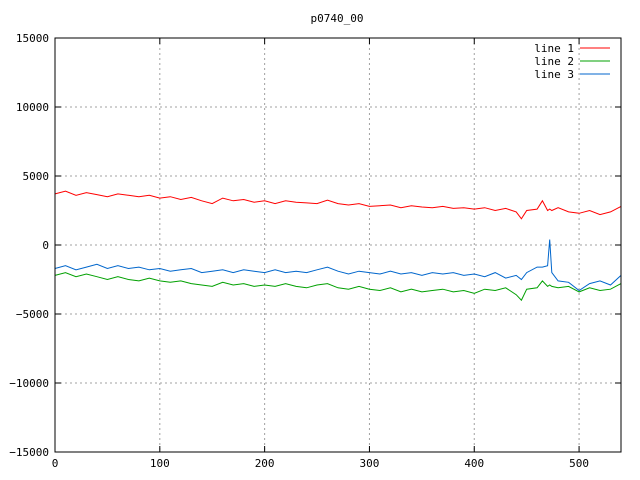  What do you see at coordinates (29, 452) in the screenshot?
I see `y-tick-label: −15000` at bounding box center [29, 452].